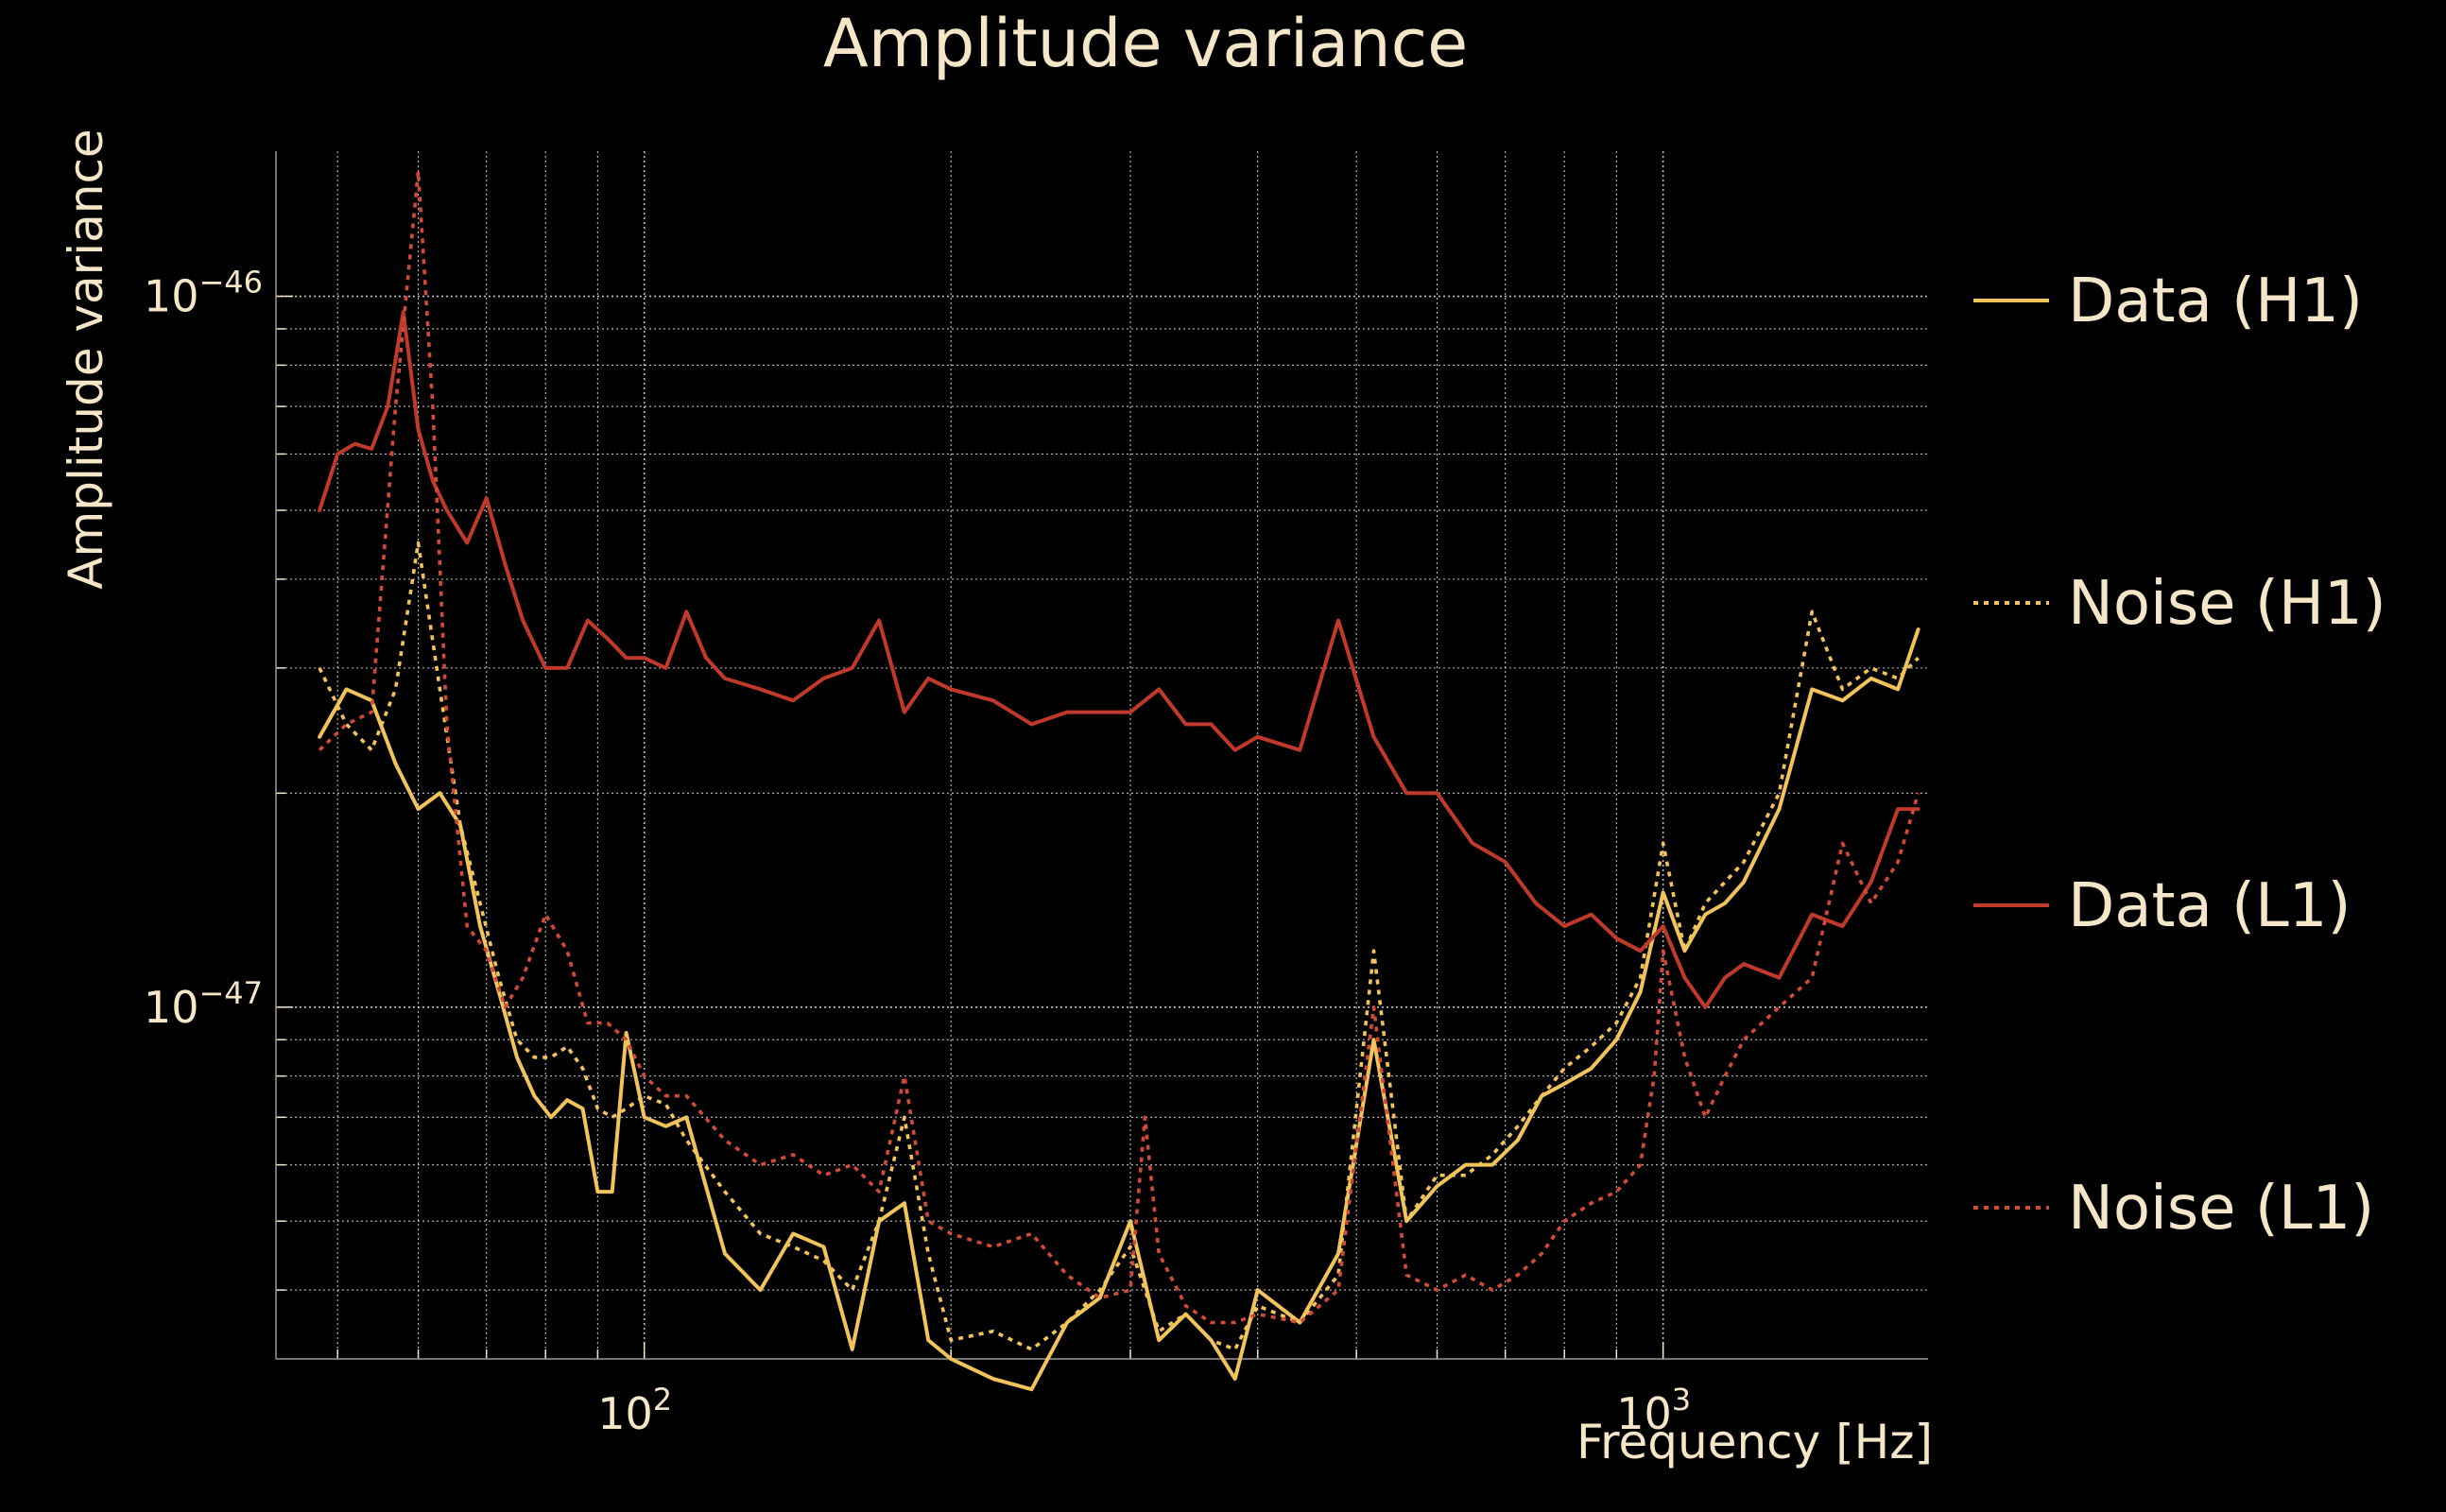 The image size is (2446, 1512). I want to click on x-tick-exponent: 3, so click(1681, 1400).